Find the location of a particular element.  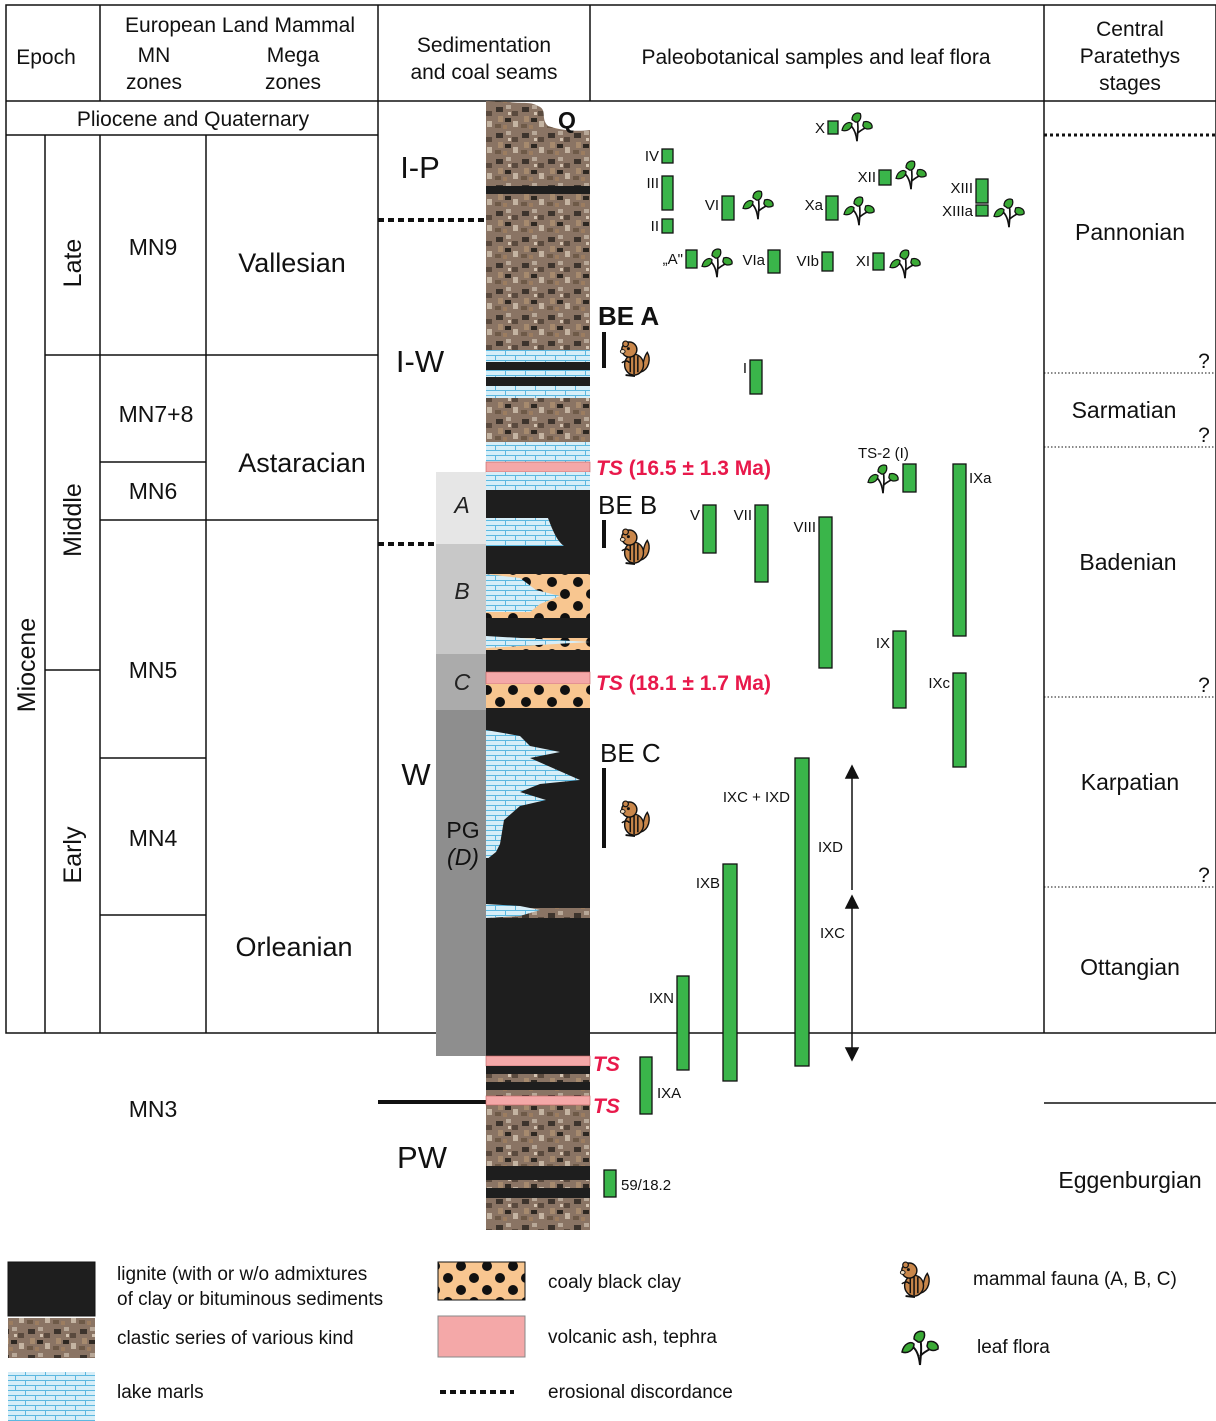

marl-tongue is located at coordinates (513, 911).